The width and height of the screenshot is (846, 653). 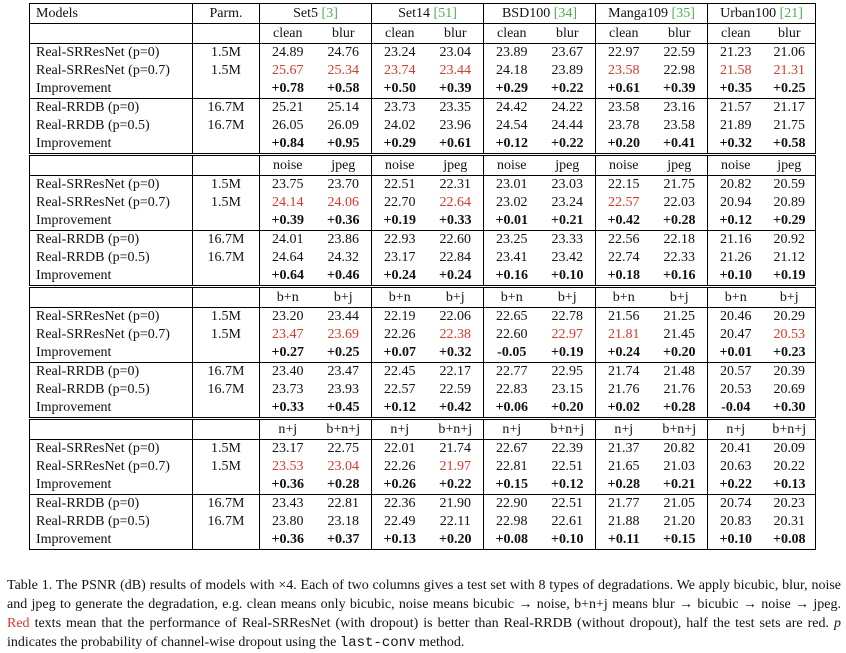 I want to click on psnr-value: 23.80, so click(x=287, y=522).